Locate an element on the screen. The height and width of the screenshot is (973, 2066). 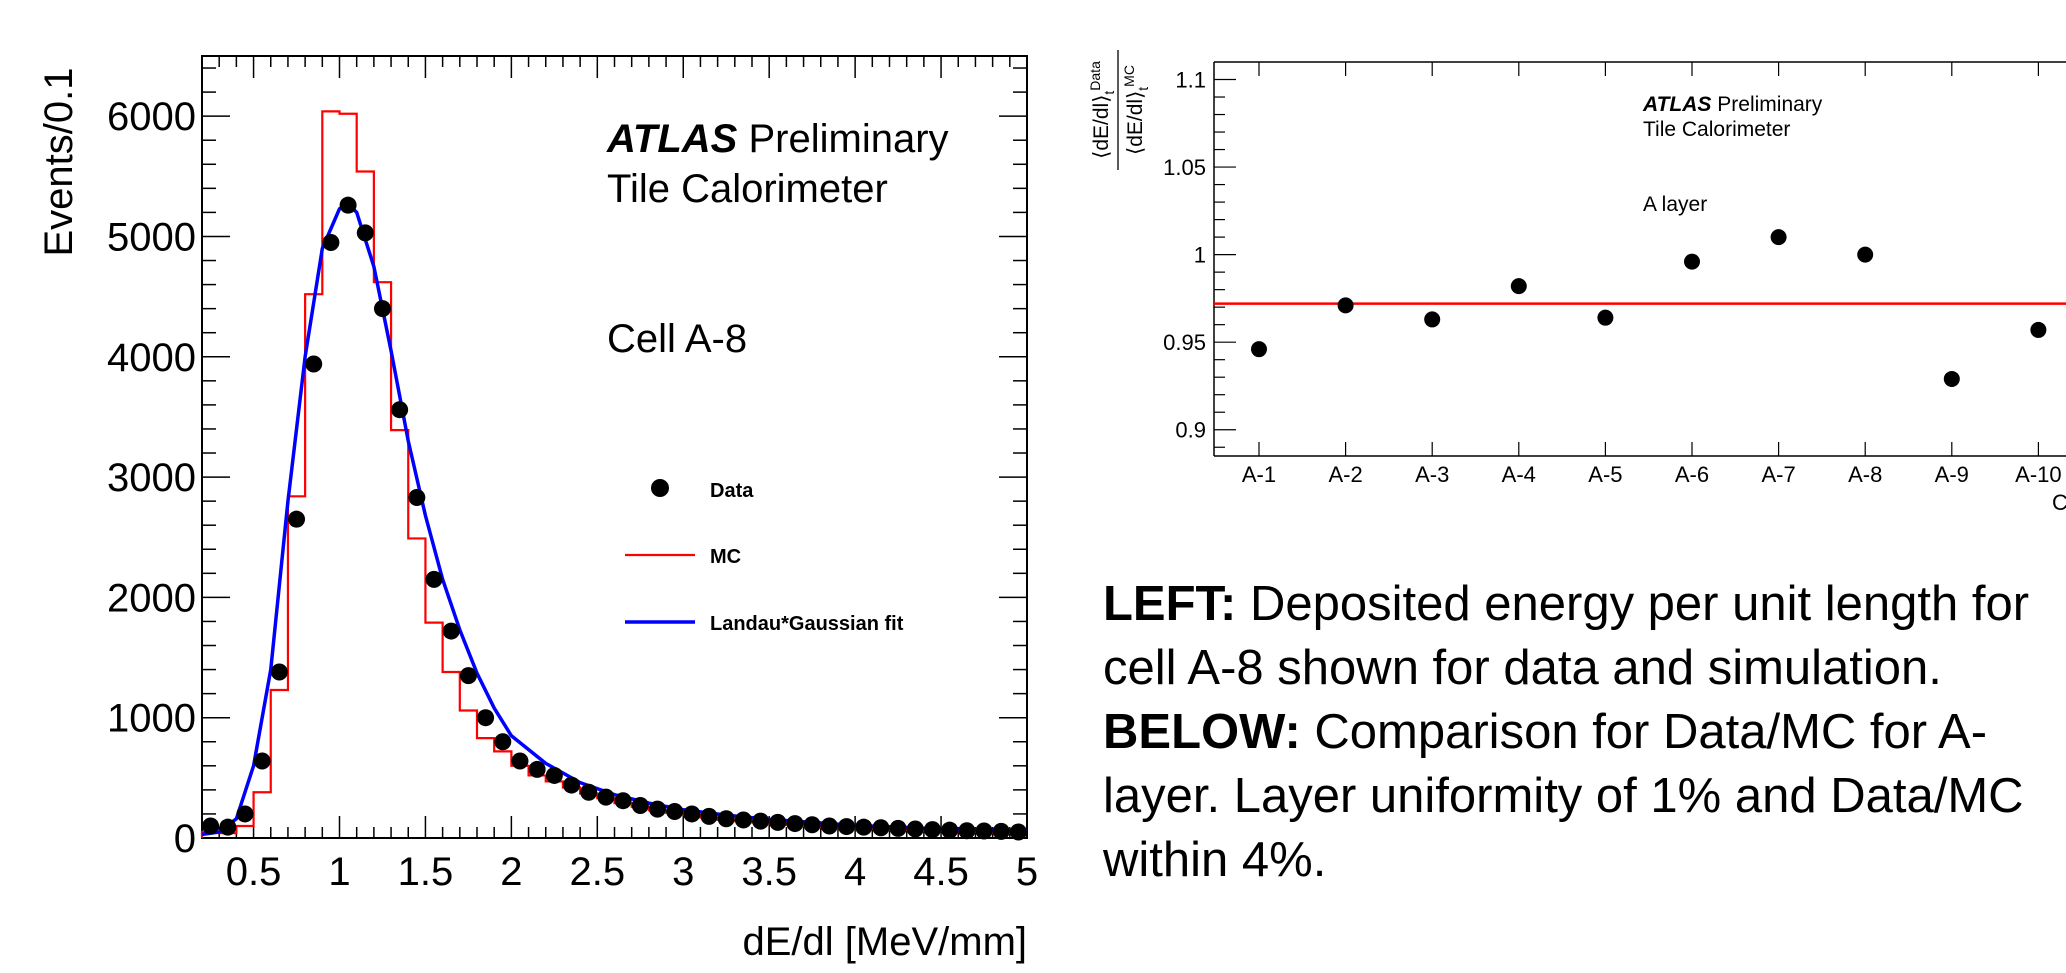
x-tick-label: 0.5 is located at coordinates (254, 872).